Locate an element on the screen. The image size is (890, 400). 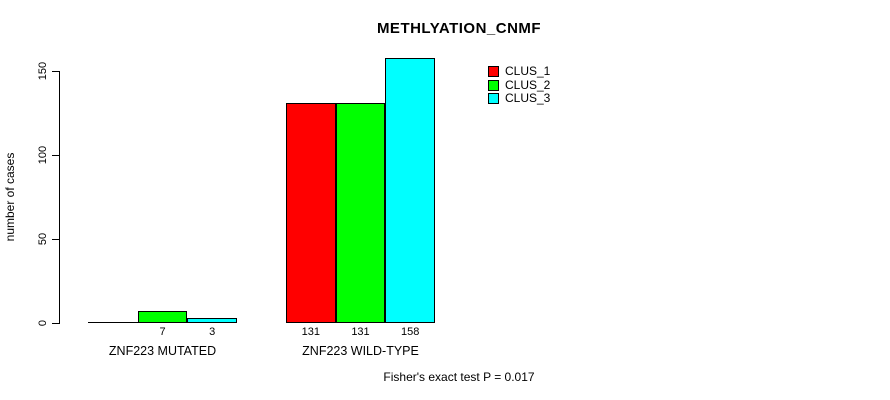
legend-item-clus_1: CLUS_1 is located at coordinates (519, 71).